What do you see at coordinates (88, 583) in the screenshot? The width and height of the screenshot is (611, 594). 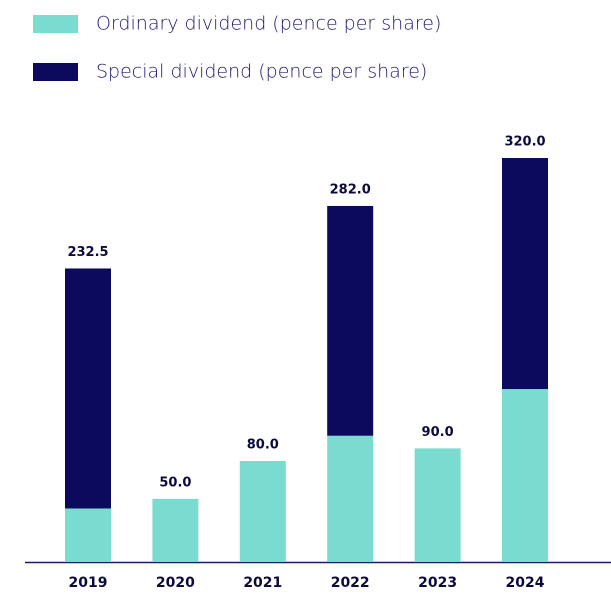 I see `x-tick-label: 2019` at bounding box center [88, 583].